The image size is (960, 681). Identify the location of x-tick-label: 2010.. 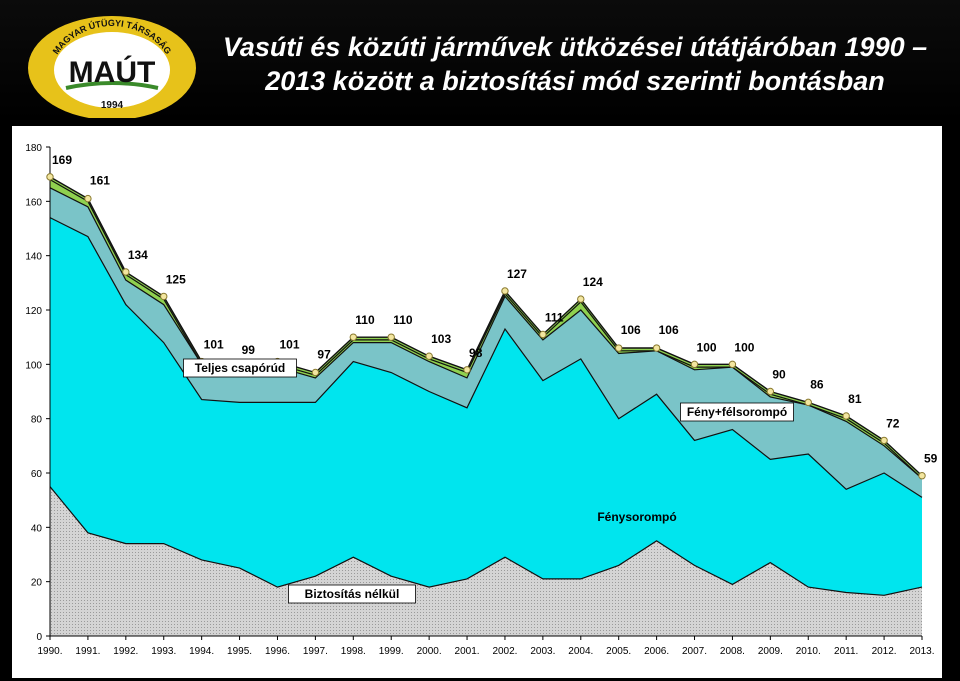
(808, 651).